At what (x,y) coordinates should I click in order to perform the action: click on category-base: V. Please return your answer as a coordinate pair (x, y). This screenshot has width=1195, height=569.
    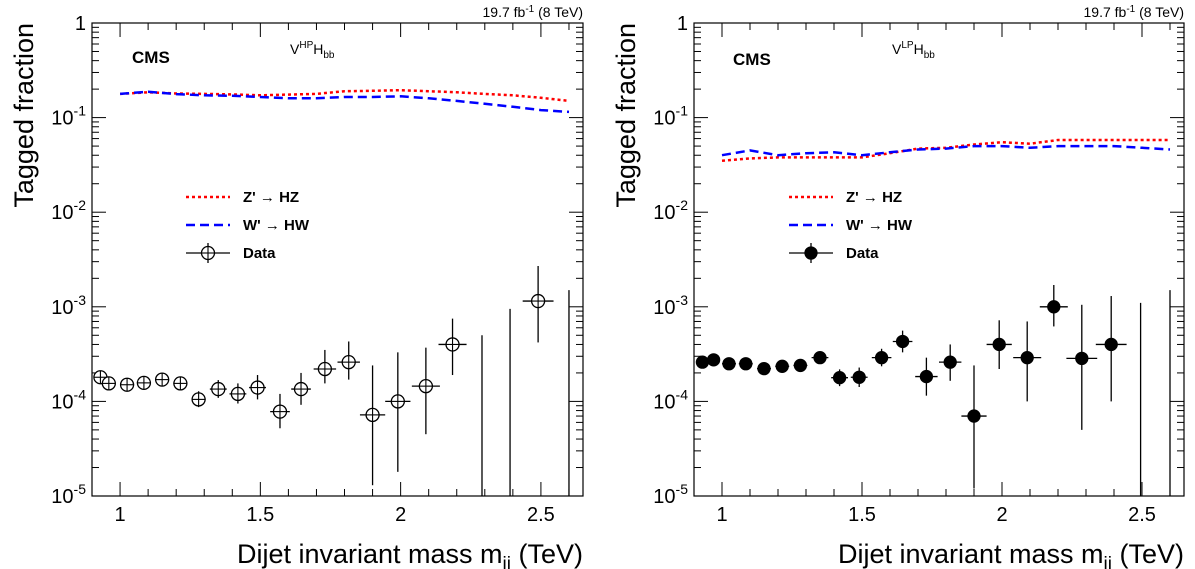
    Looking at the image, I should click on (897, 49).